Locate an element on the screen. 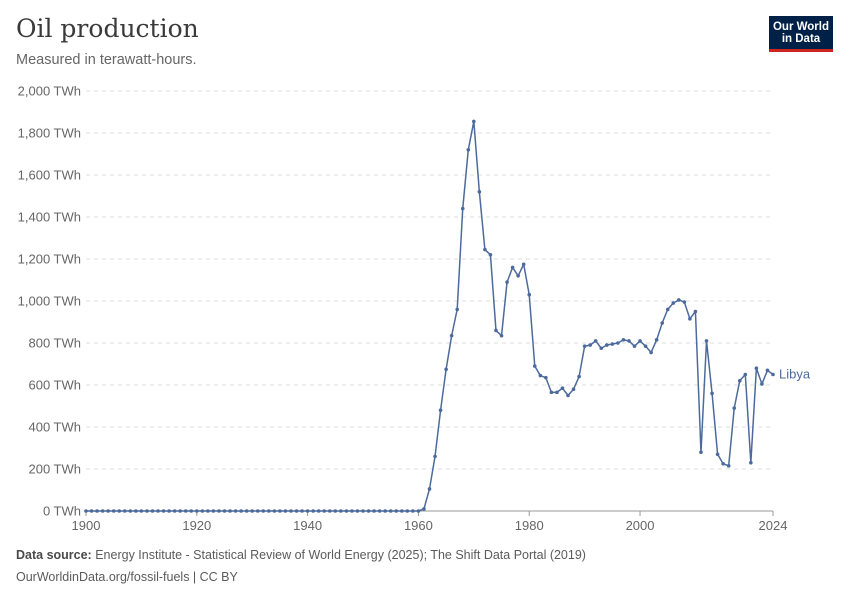 This screenshot has width=850, height=600. footer-url: OurWorldinData.org/fossil-fuels | CC BY is located at coordinates (127, 577).